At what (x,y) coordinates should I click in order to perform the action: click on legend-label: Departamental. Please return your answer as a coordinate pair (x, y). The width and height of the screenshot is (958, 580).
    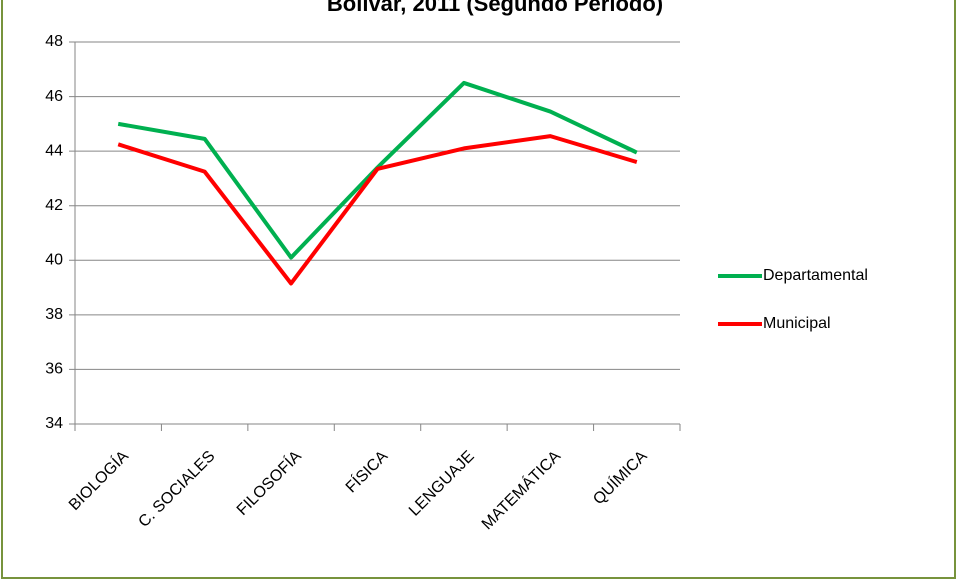
    Looking at the image, I should click on (815, 275).